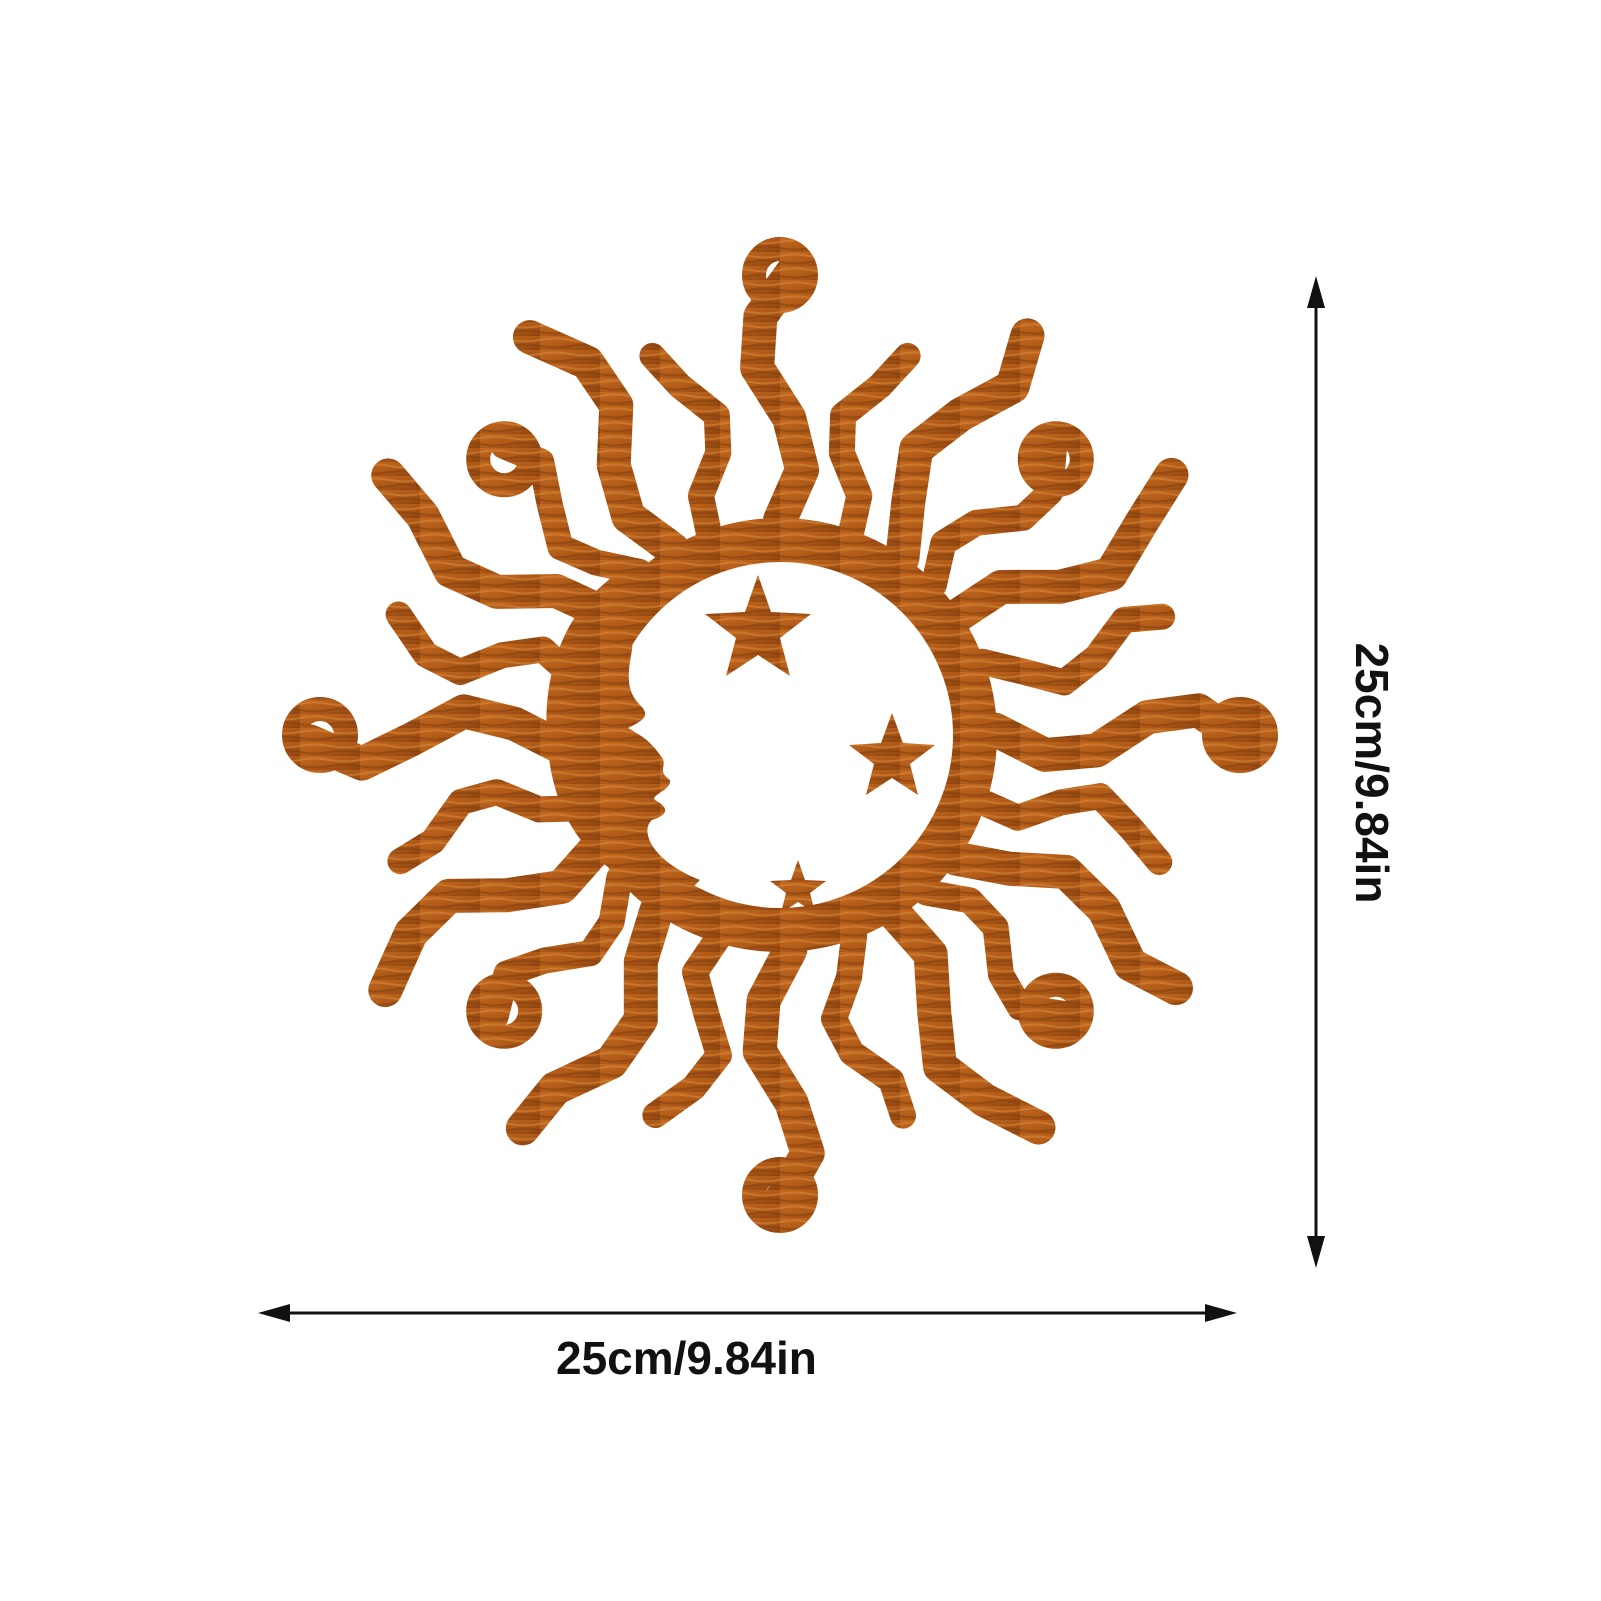 The height and width of the screenshot is (1601, 1601). What do you see at coordinates (686, 1358) in the screenshot?
I see `width-dimension-label: 25cm/9.84in` at bounding box center [686, 1358].